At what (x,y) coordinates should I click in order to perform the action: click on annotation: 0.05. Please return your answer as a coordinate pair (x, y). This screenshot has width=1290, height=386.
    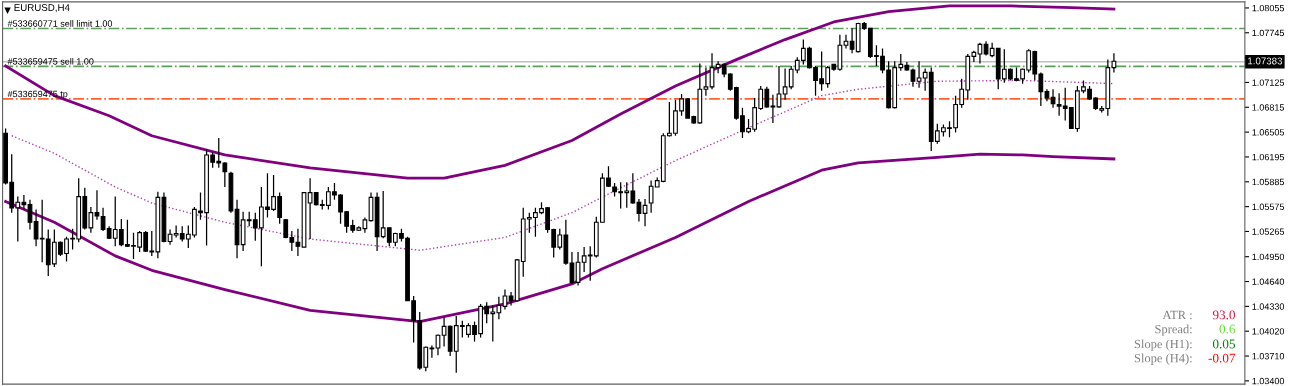
    Looking at the image, I should click on (1224, 344).